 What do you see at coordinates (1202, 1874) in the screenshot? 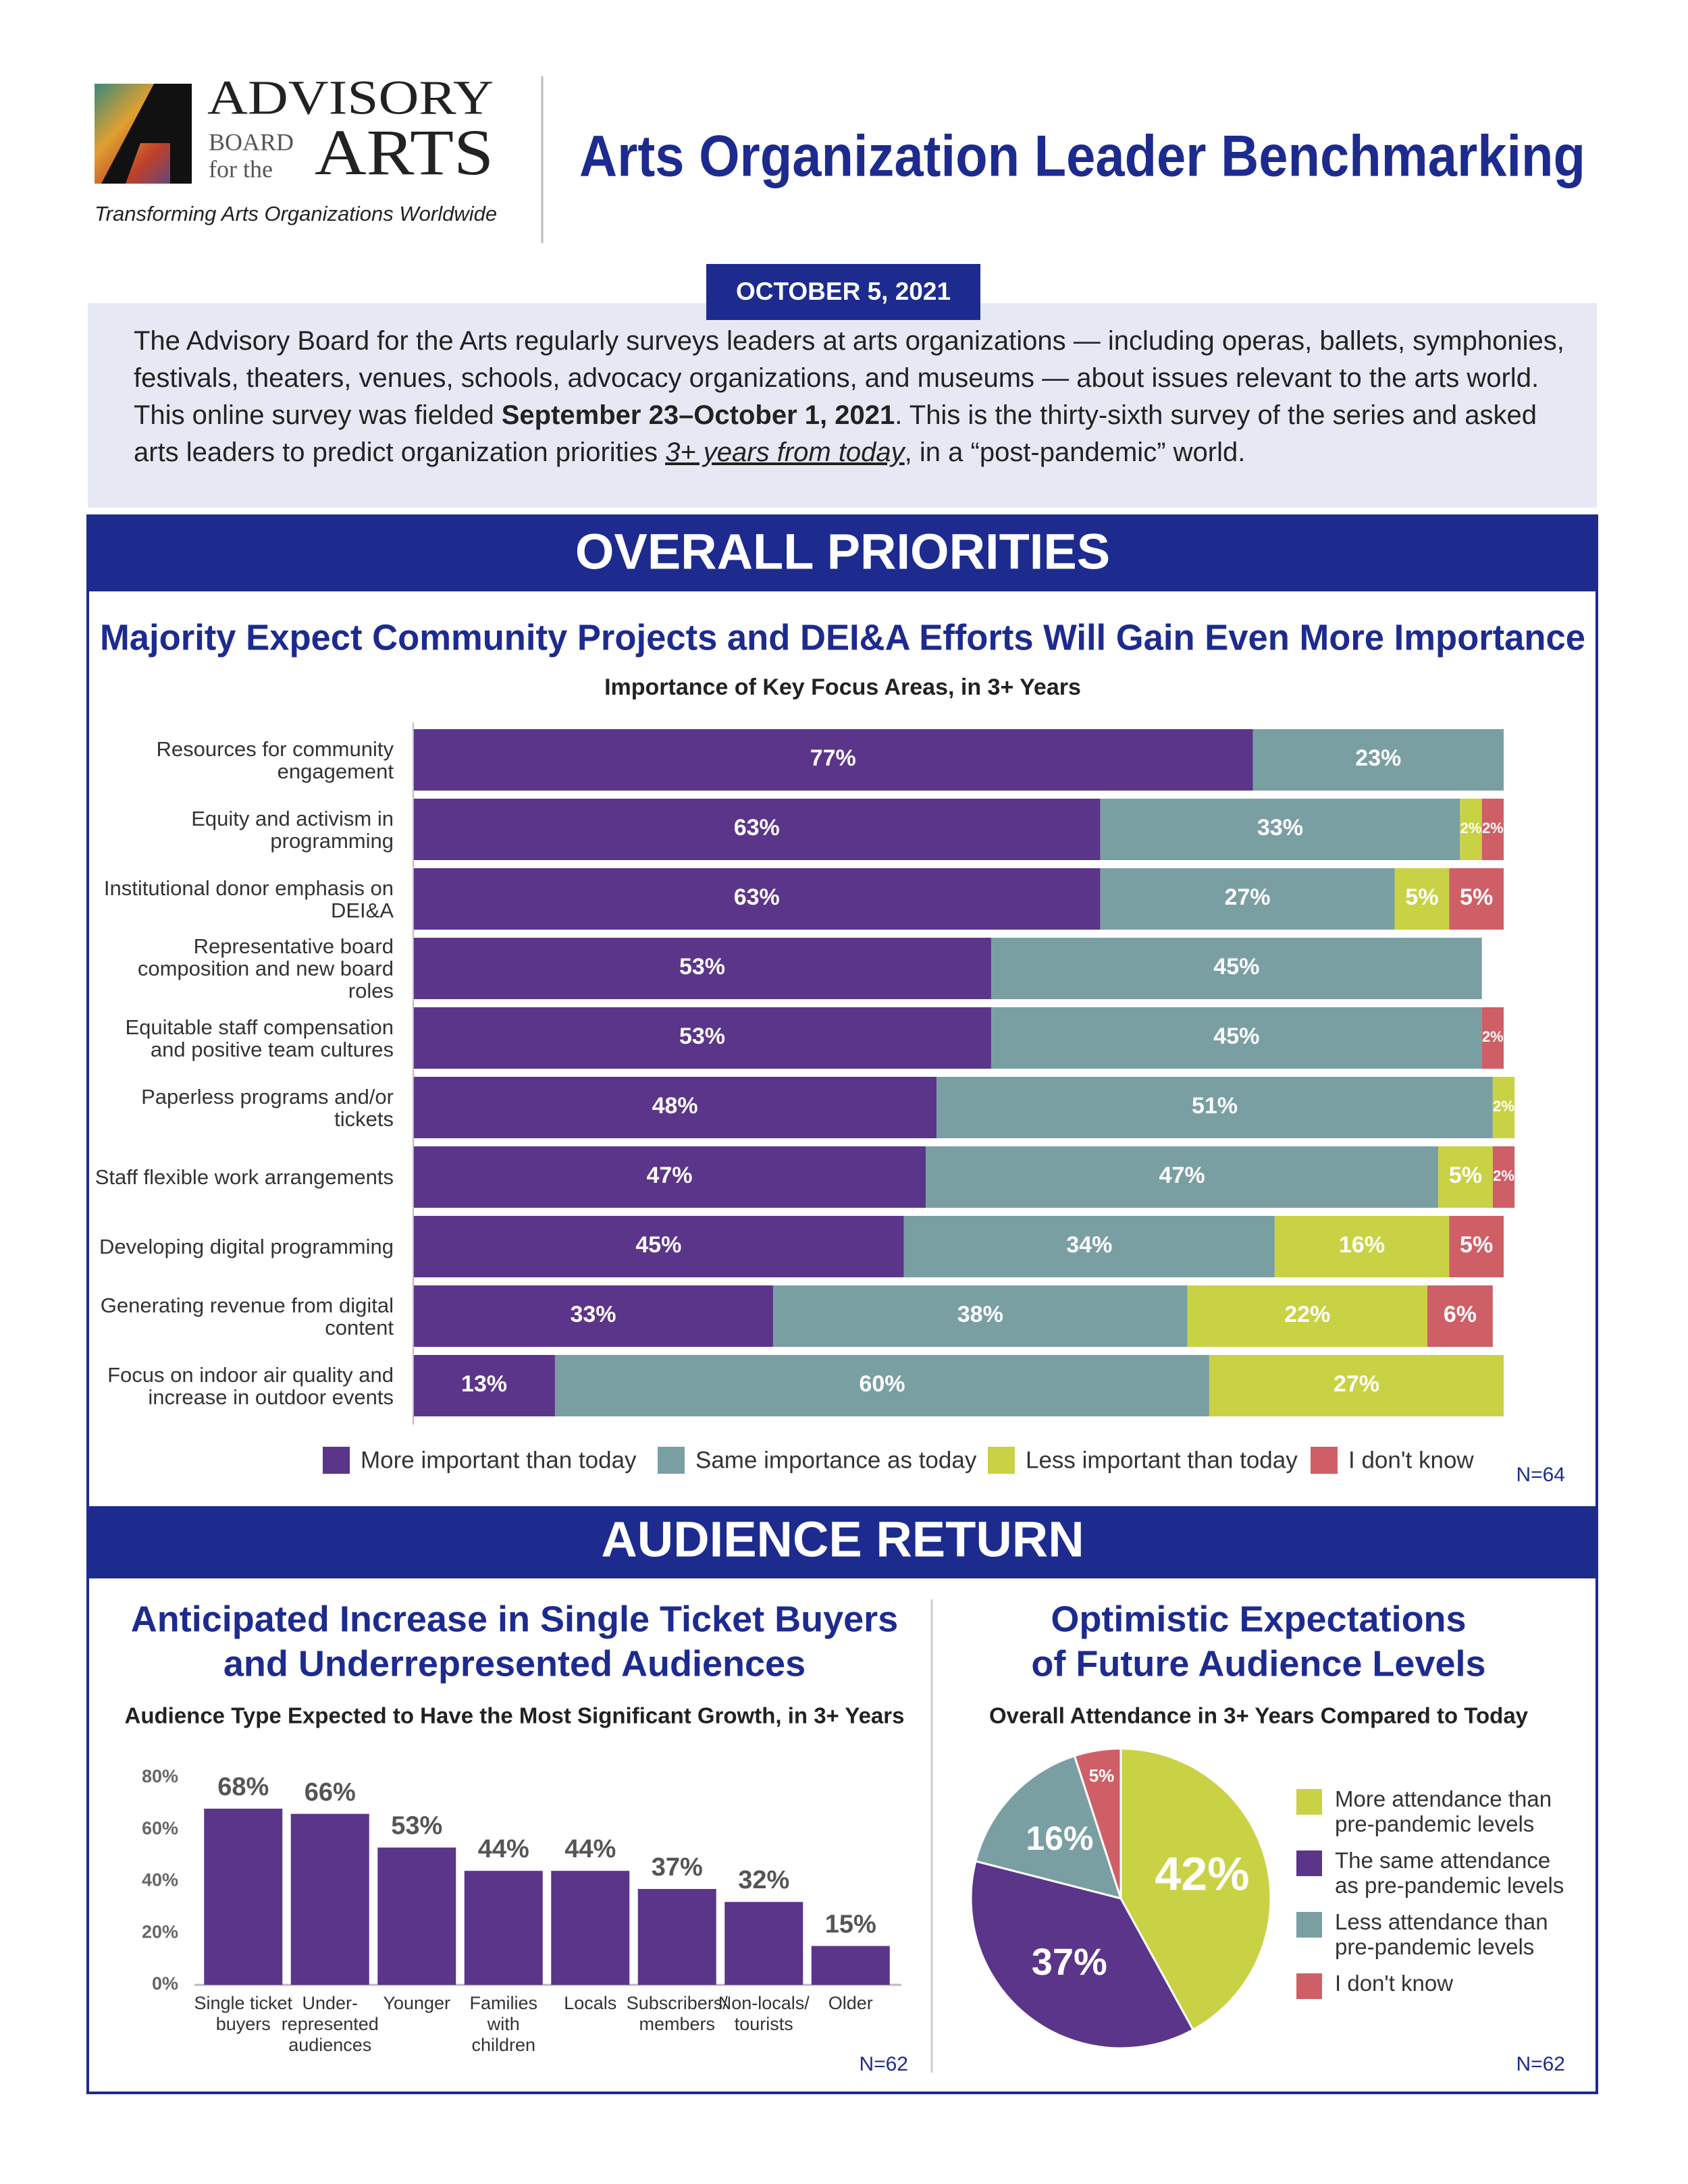
I see `value-label: 42%` at bounding box center [1202, 1874].